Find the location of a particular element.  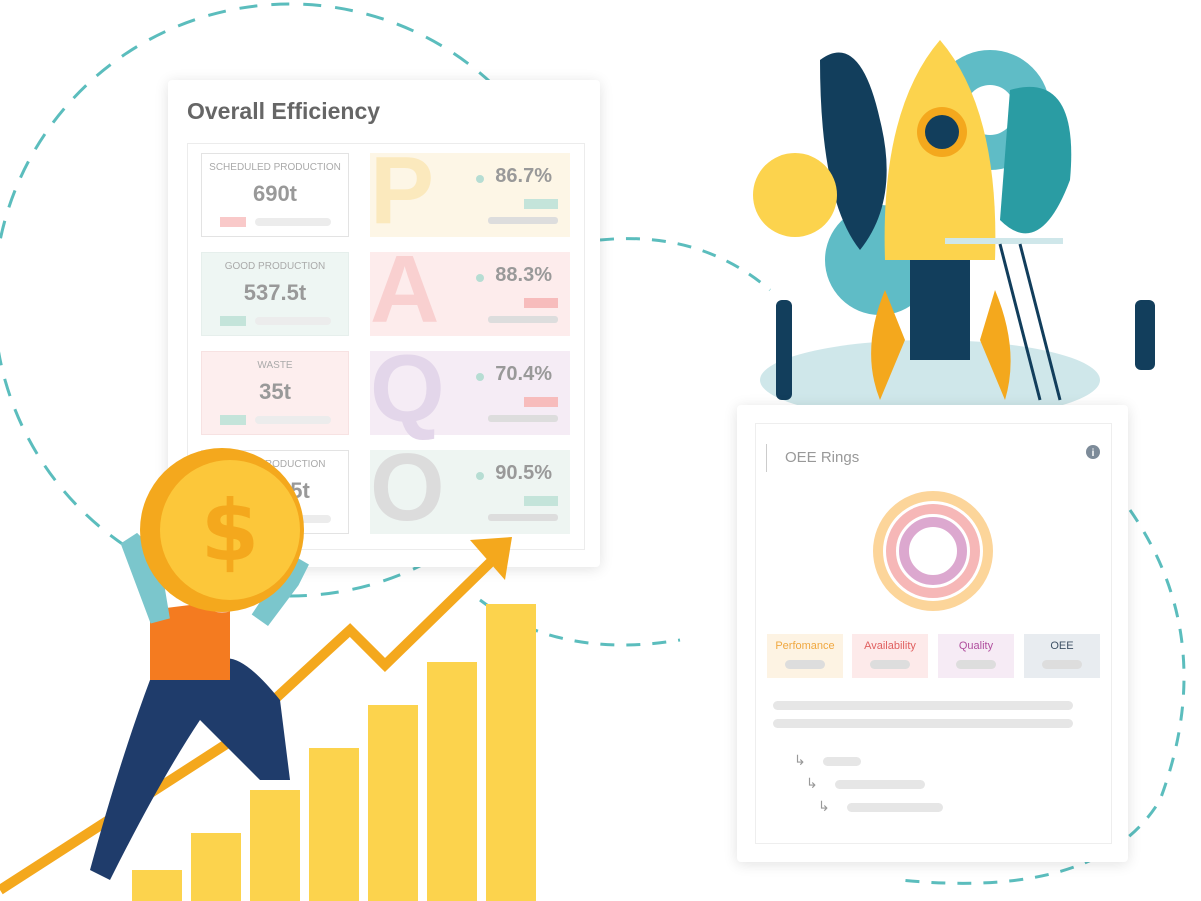

legend-item: Perfomance is located at coordinates (805, 656).